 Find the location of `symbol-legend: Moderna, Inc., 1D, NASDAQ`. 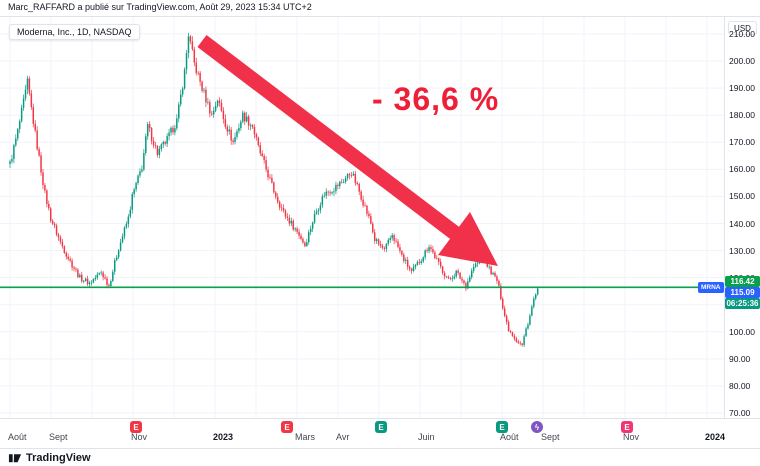

symbol-legend: Moderna, Inc., 1D, NASDAQ is located at coordinates (74, 32).